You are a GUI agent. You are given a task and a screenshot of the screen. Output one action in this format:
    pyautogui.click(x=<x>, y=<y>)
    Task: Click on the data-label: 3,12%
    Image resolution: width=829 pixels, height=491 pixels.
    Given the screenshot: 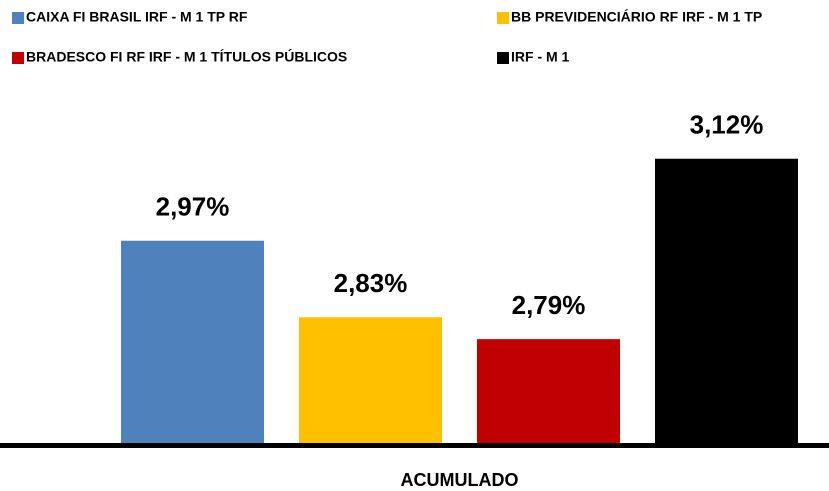 What is the action you would take?
    pyautogui.click(x=727, y=125)
    